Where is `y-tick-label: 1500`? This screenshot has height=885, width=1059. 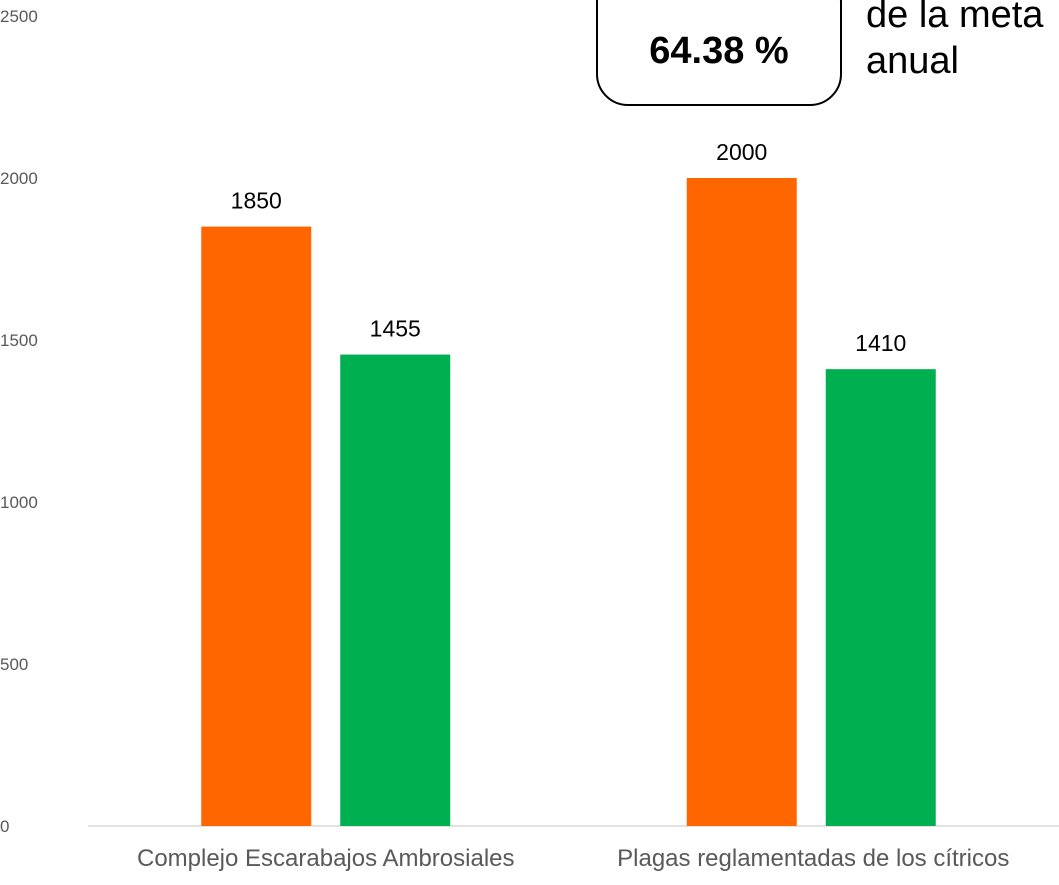
y-tick-label: 1500 is located at coordinates (19, 340).